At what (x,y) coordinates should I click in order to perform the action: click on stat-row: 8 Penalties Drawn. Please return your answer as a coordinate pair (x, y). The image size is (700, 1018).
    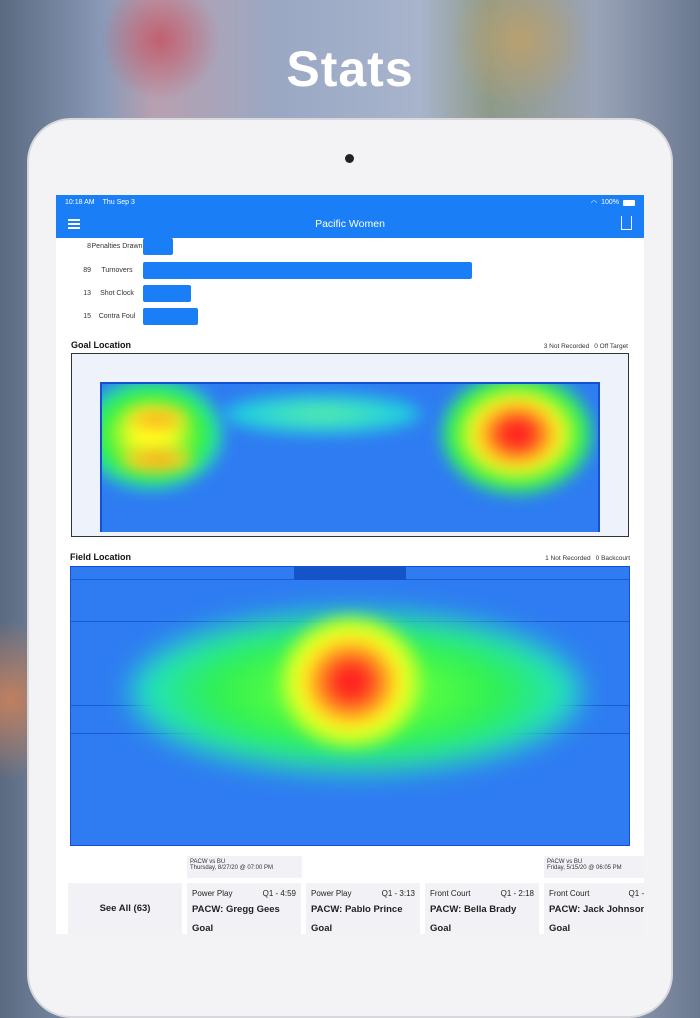
    Looking at the image, I should click on (114, 246).